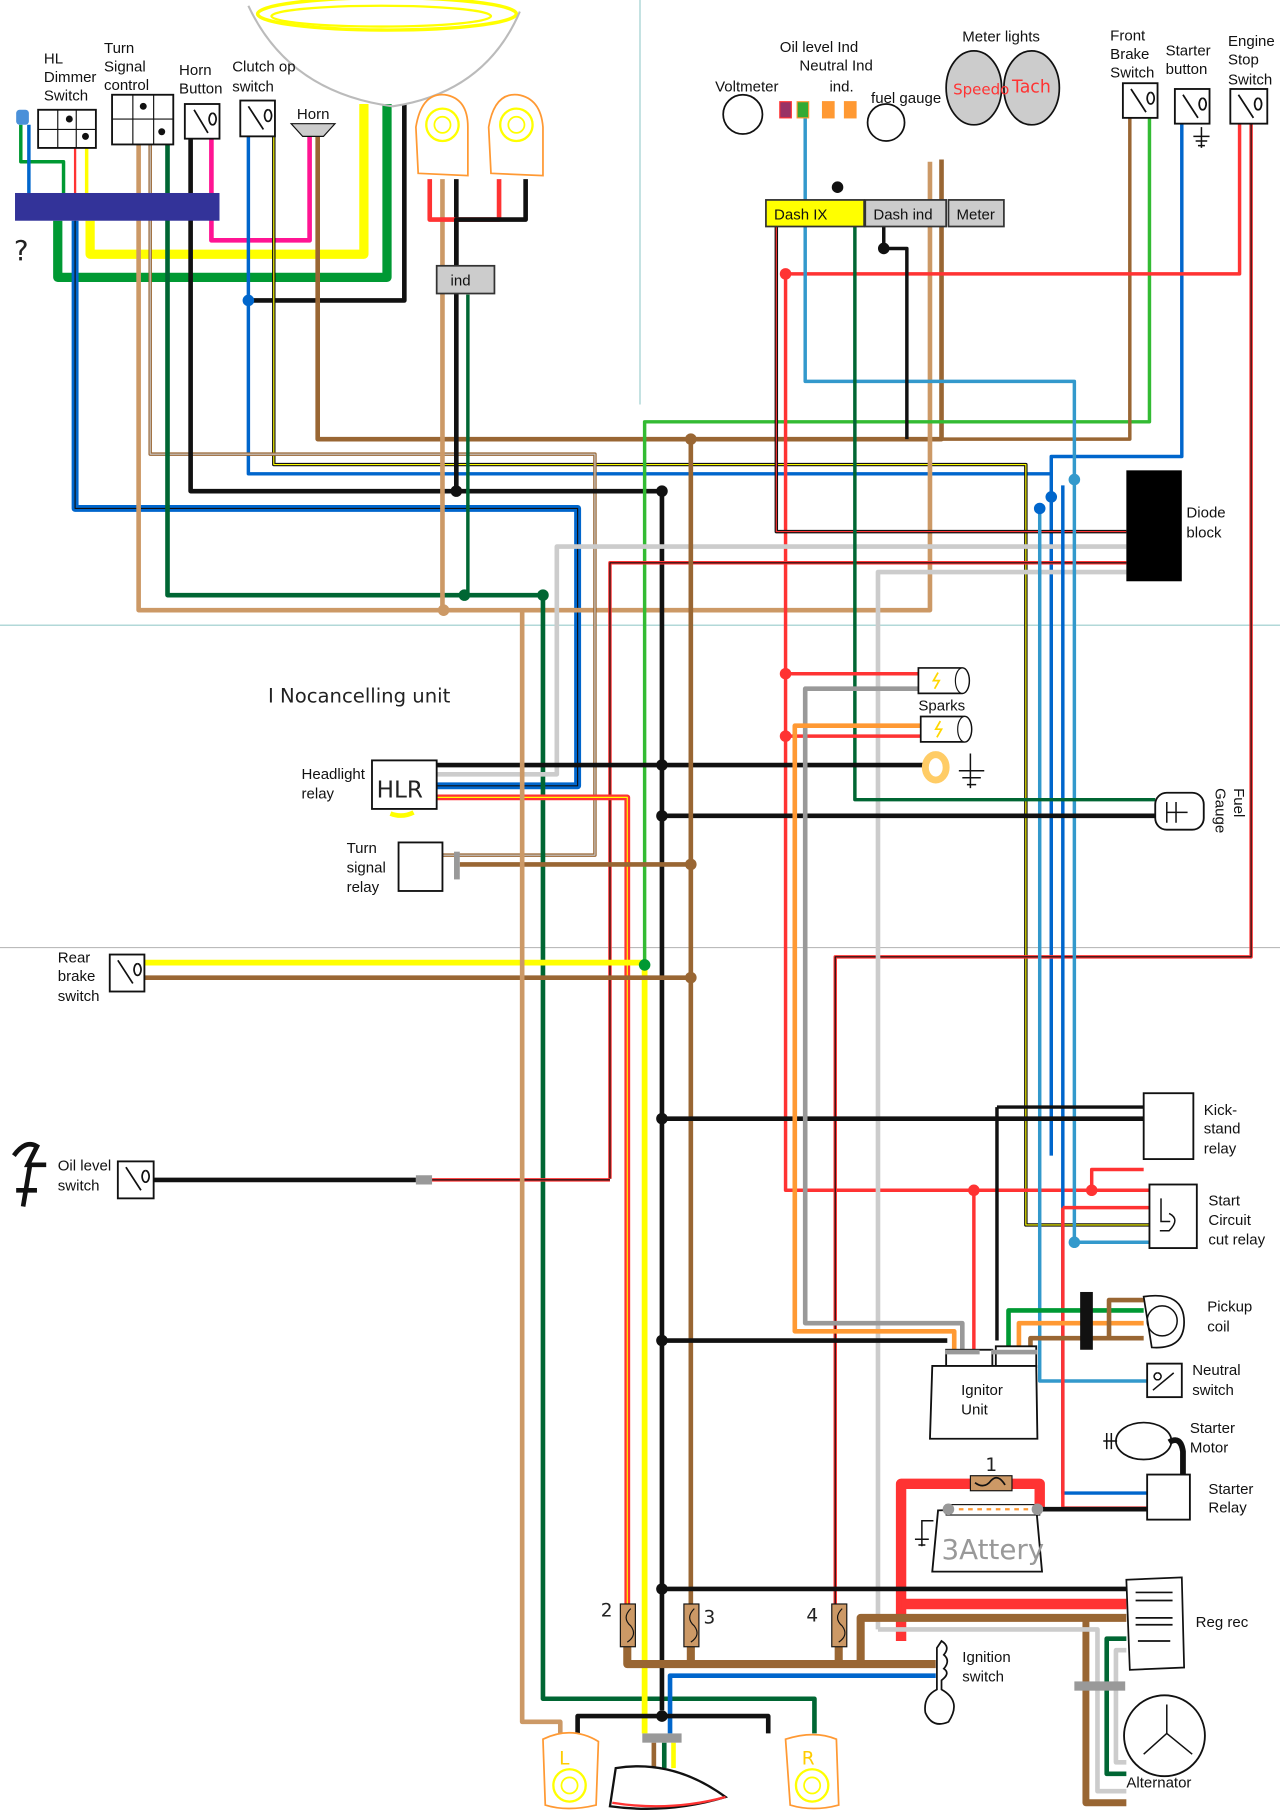 This screenshot has width=1280, height=1812. What do you see at coordinates (1187, 69) in the screenshot?
I see `label-starter-button-2: button` at bounding box center [1187, 69].